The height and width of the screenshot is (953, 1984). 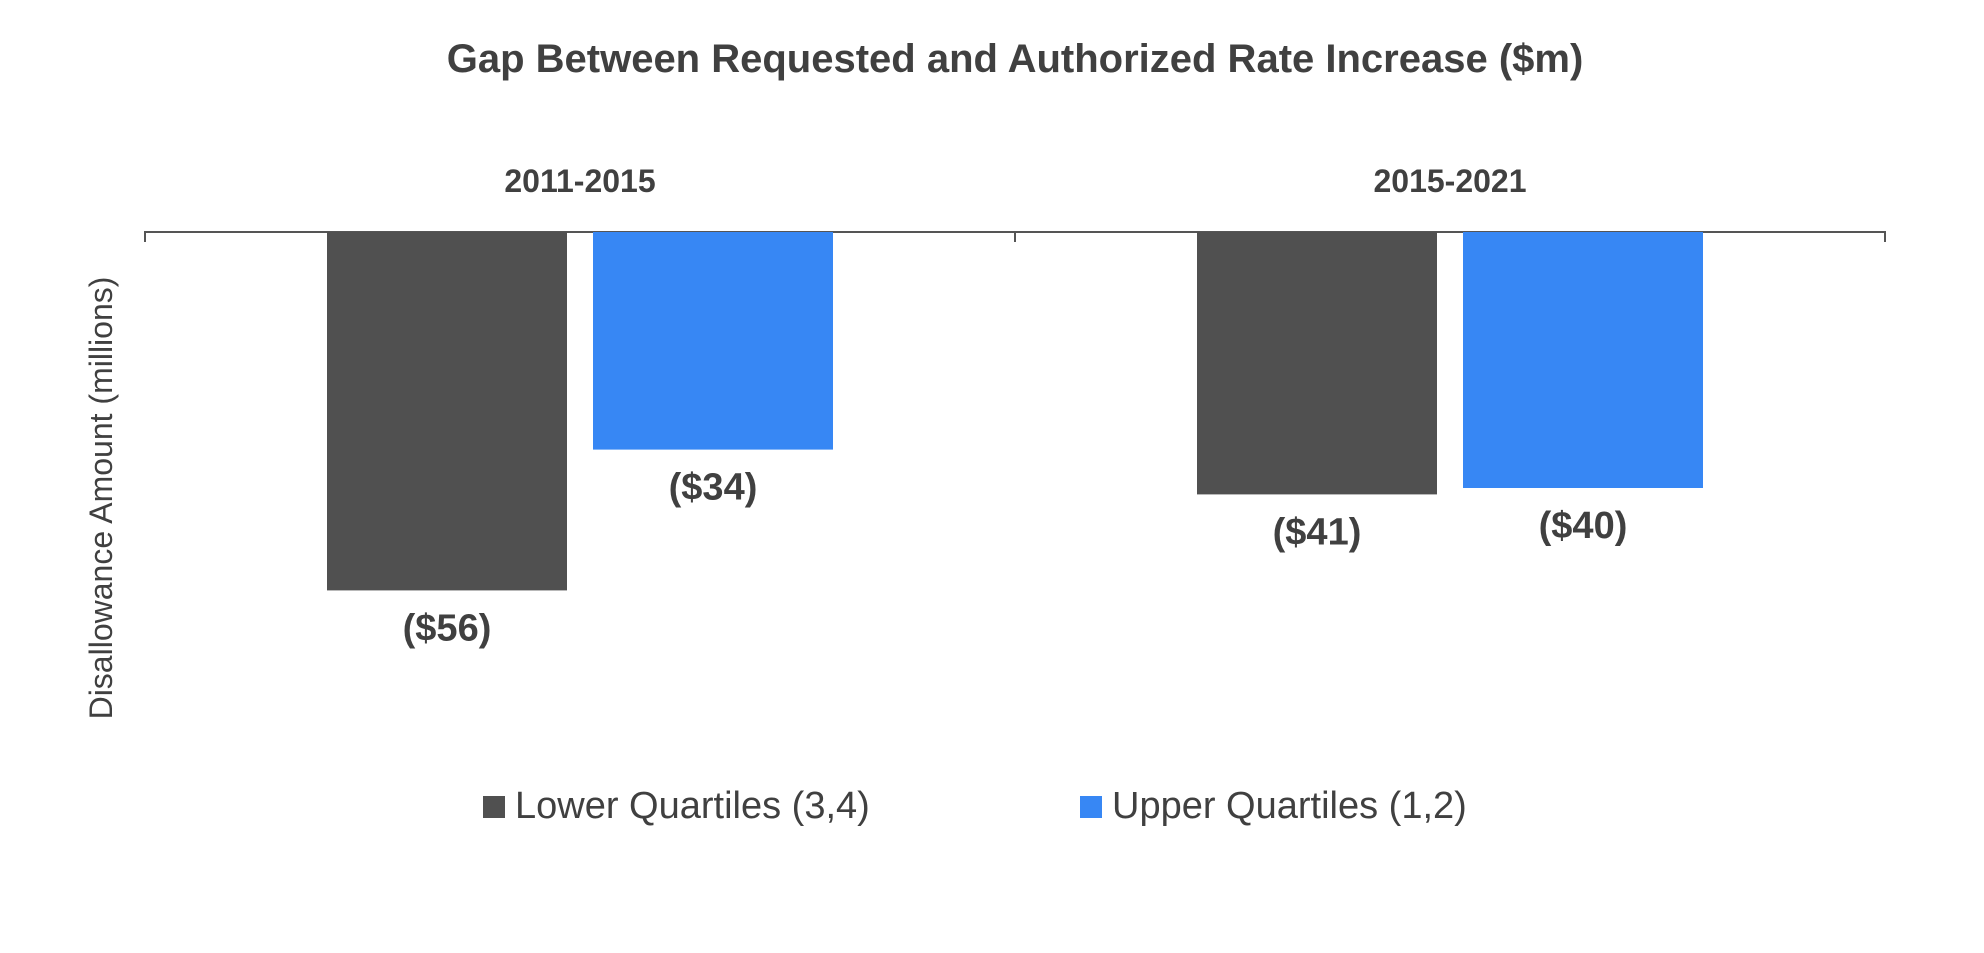 What do you see at coordinates (713, 488) in the screenshot?
I see `data-label: ($34)` at bounding box center [713, 488].